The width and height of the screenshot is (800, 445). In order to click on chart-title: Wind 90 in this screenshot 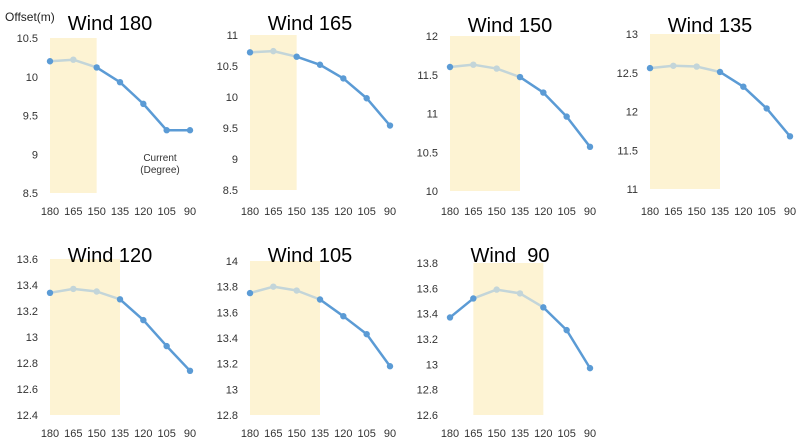, I will do `click(510, 256)`.